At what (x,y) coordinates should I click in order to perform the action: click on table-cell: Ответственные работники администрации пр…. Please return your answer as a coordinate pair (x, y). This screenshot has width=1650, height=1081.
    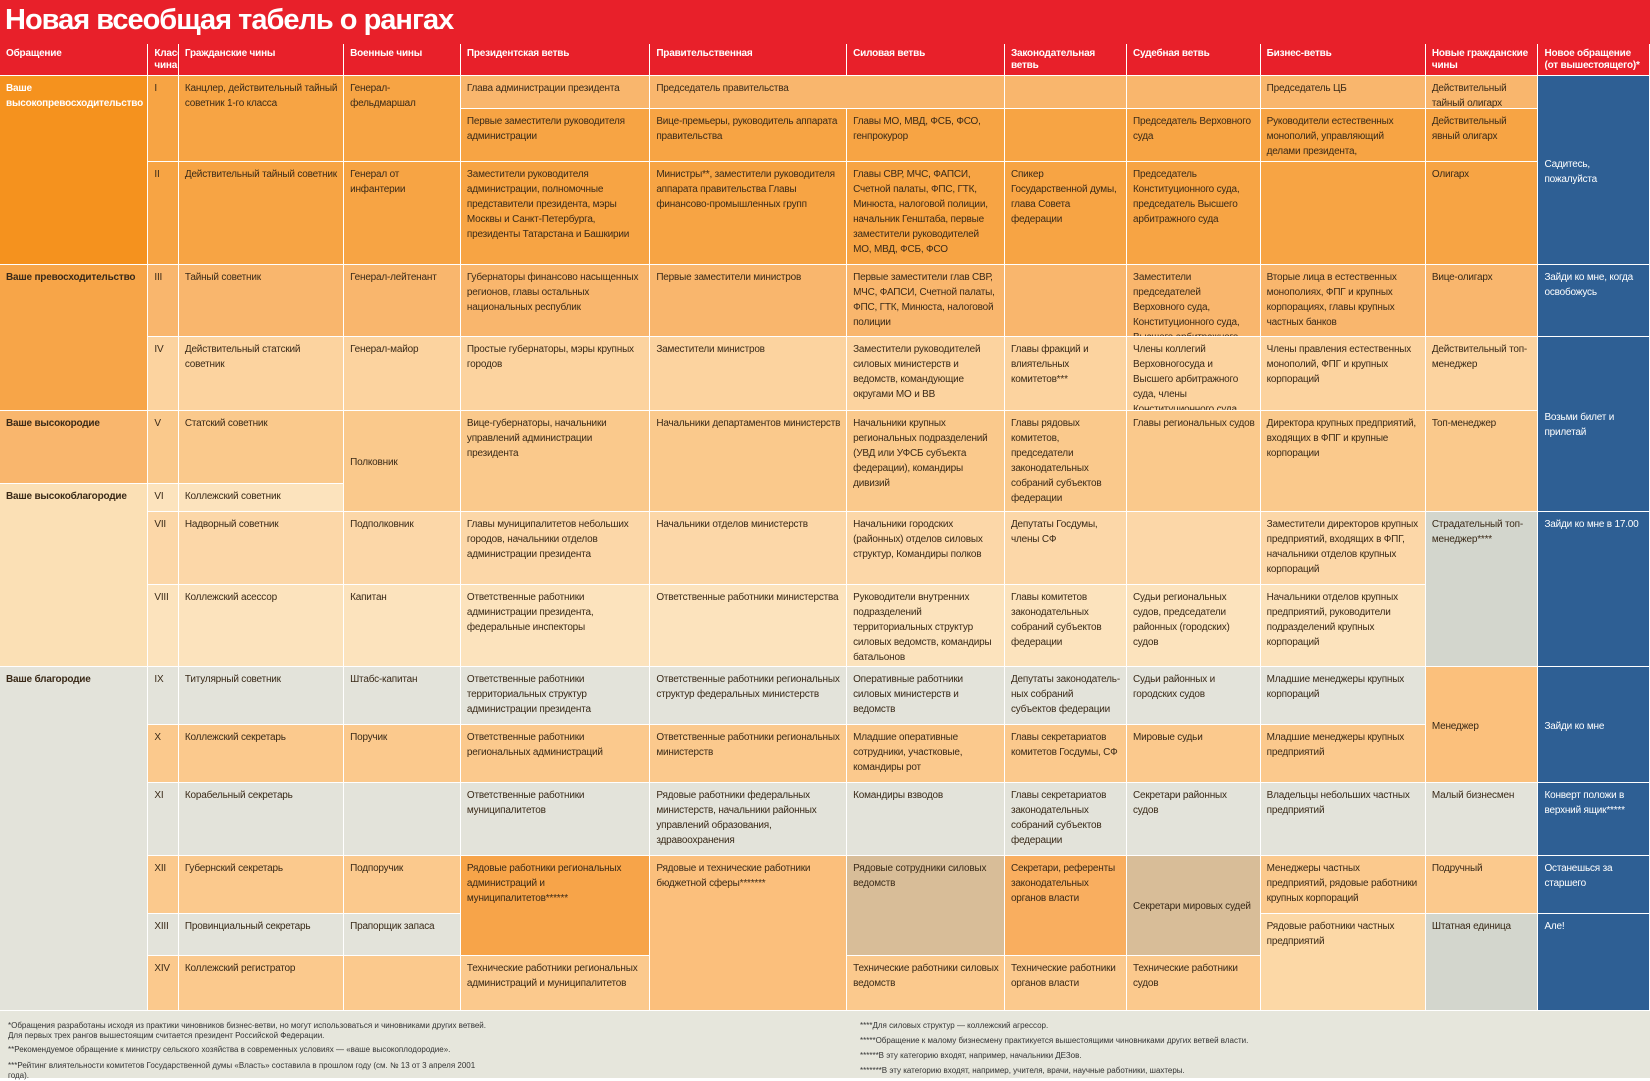
    Looking at the image, I should click on (555, 626).